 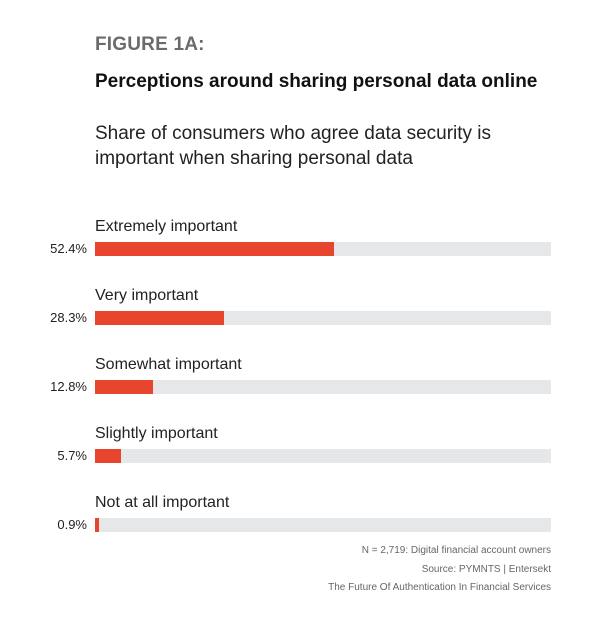 What do you see at coordinates (147, 295) in the screenshot?
I see `category-label: Very important` at bounding box center [147, 295].